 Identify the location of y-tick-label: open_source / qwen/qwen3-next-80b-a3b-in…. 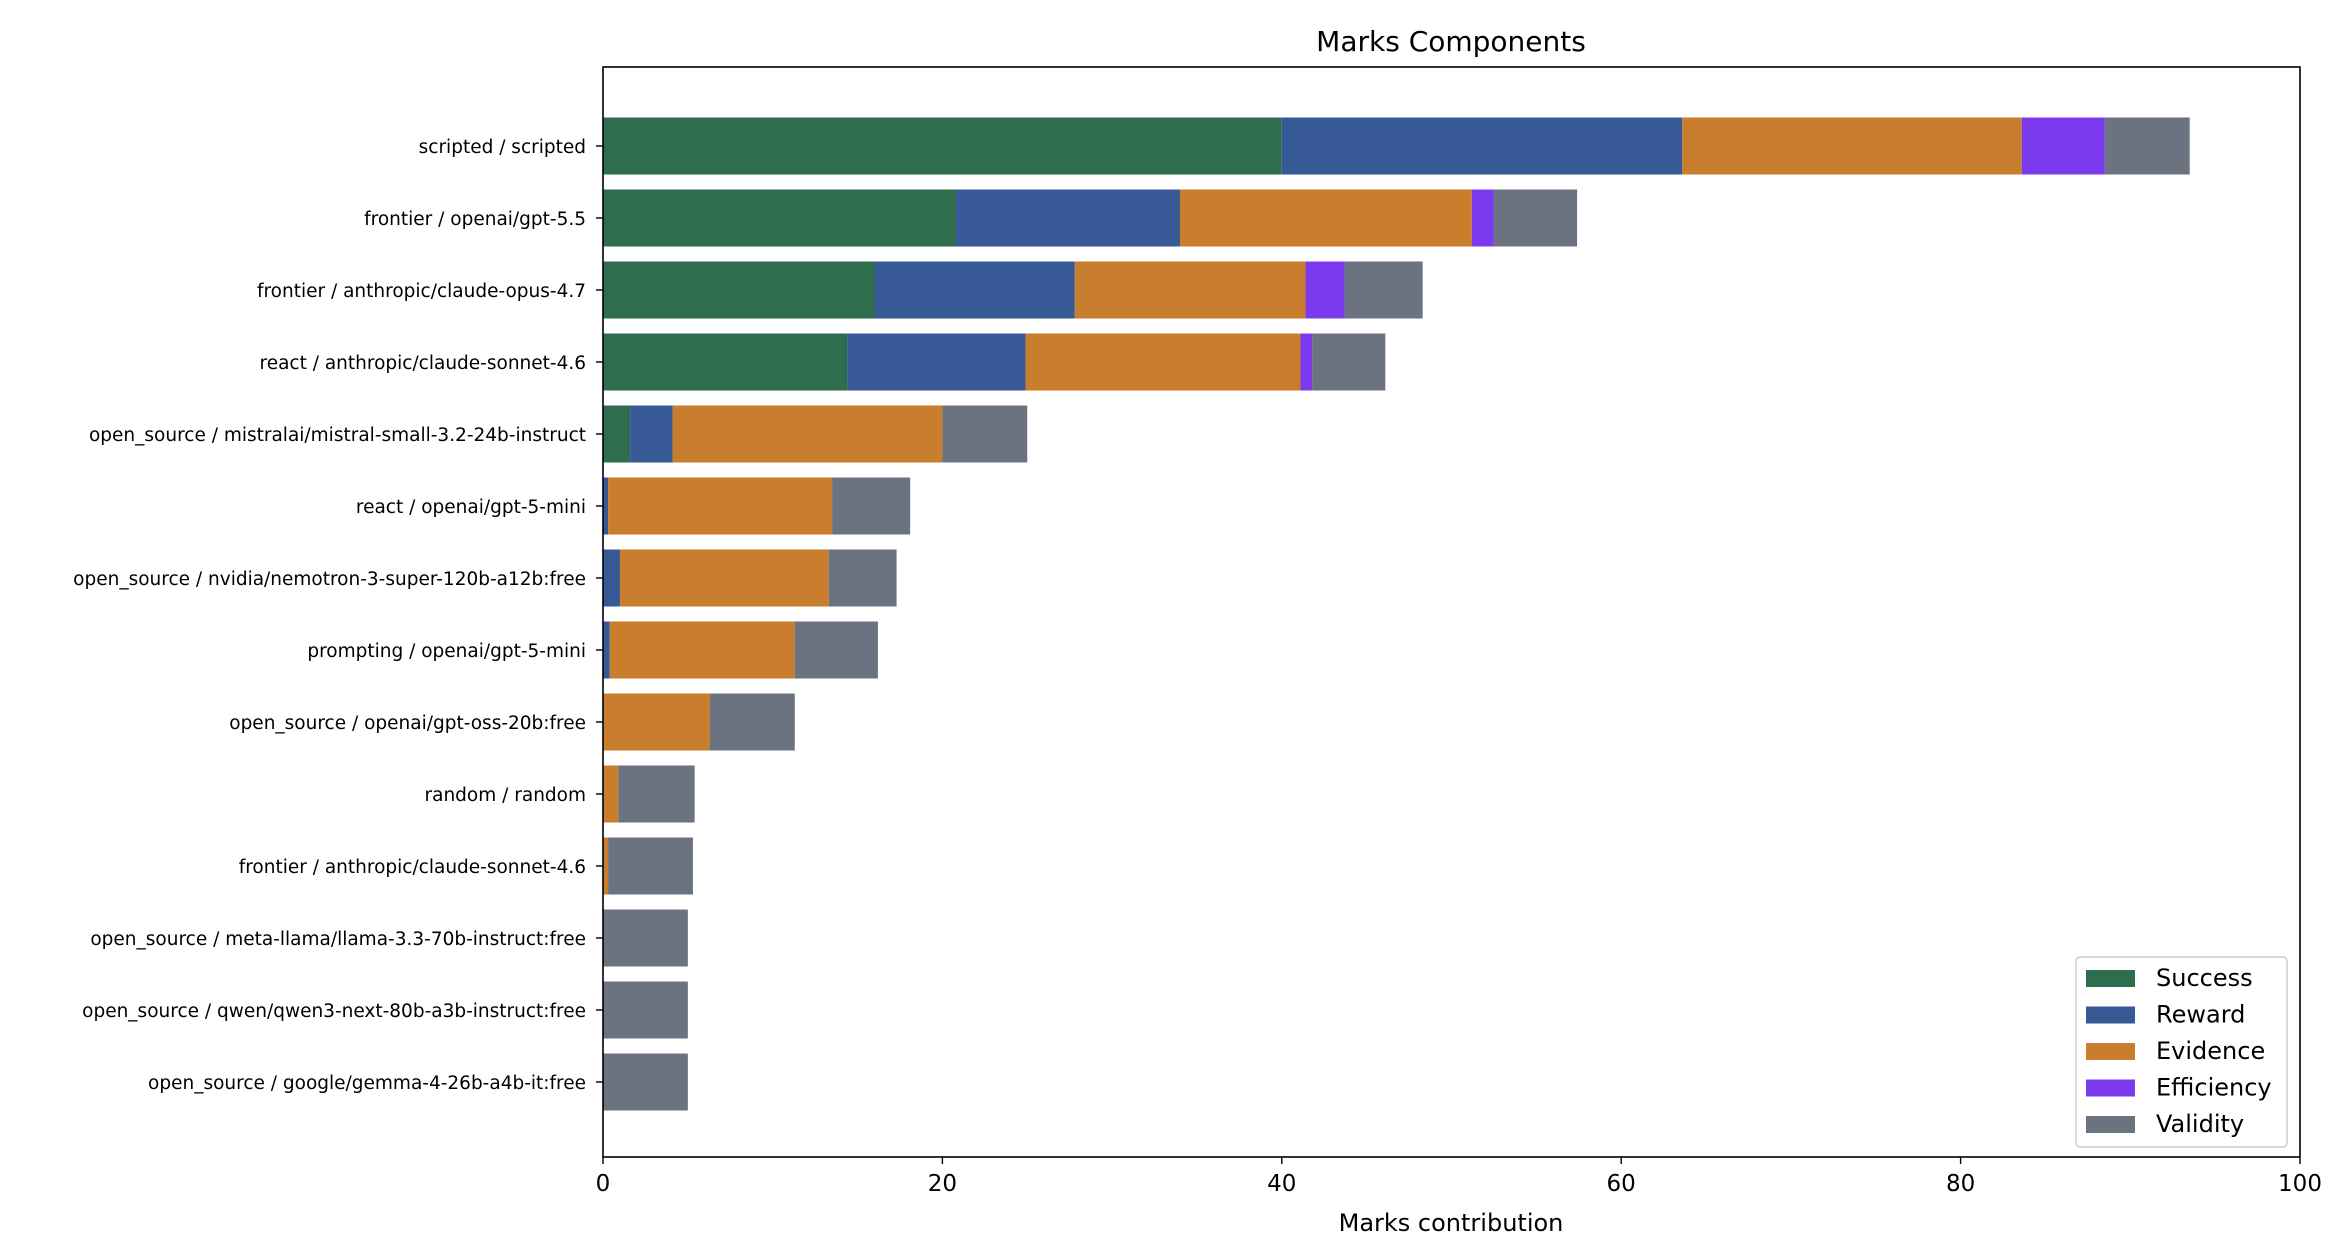
(334, 1011).